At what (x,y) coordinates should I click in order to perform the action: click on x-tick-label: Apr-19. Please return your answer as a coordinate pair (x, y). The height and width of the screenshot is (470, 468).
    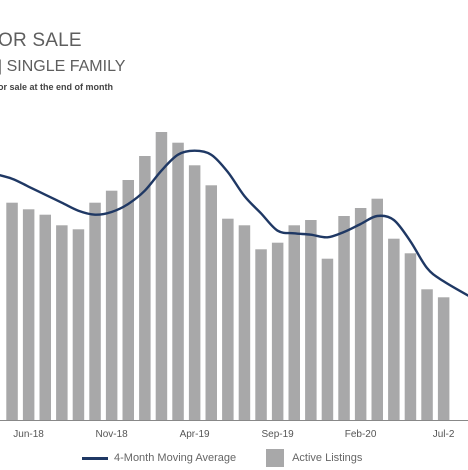
    Looking at the image, I should click on (195, 434).